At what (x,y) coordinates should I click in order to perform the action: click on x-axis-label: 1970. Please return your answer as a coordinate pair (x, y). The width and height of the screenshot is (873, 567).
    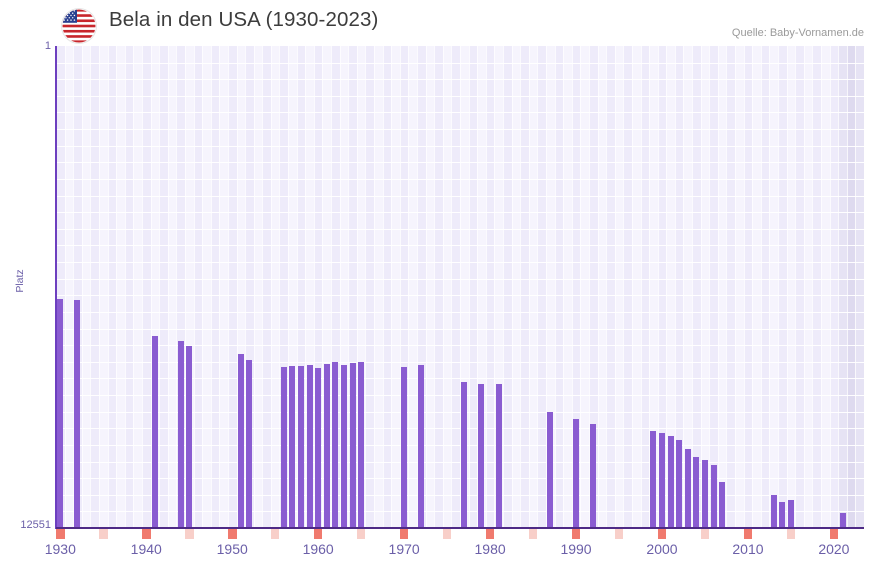
    Looking at the image, I should click on (404, 549).